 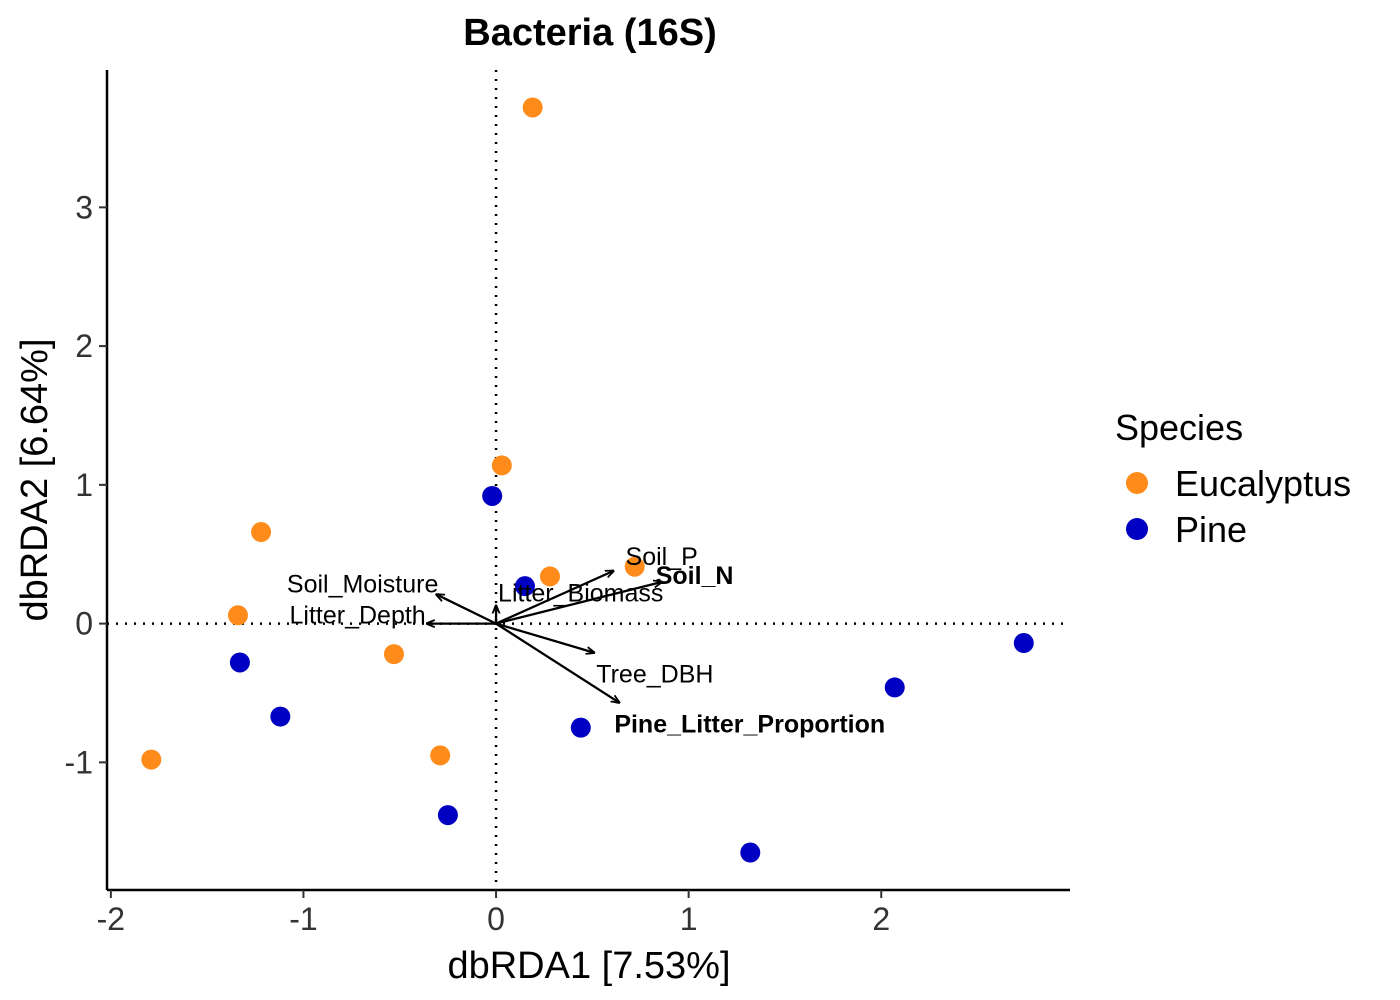 I want to click on vector-arrow-tree-dbh, so click(x=544, y=637).